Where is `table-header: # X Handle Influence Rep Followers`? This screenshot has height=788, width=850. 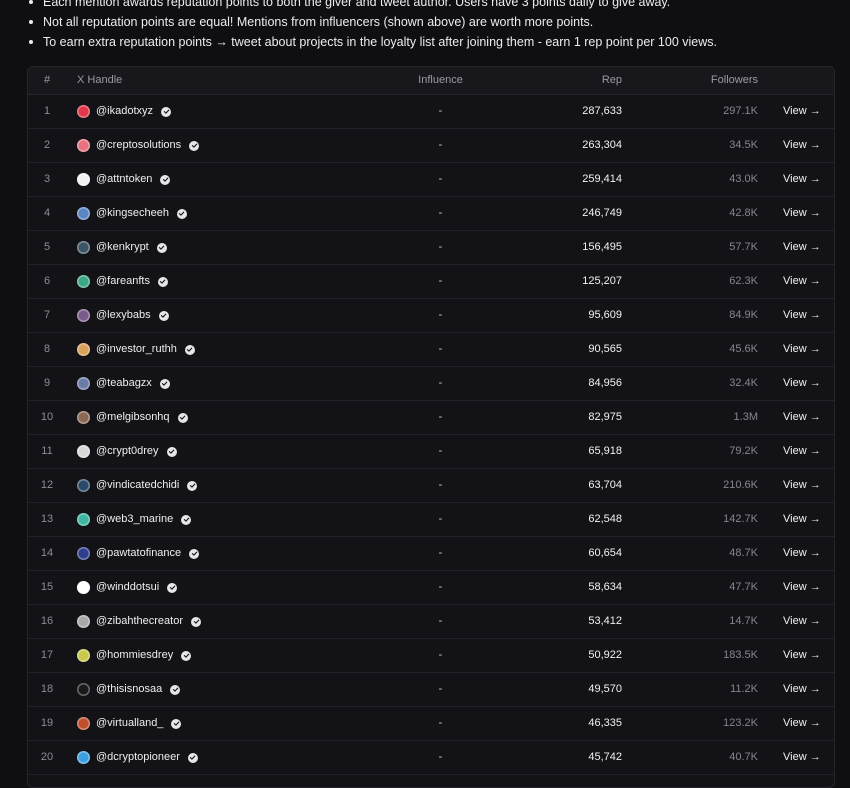
table-header: # X Handle Influence Rep Followers is located at coordinates (431, 81).